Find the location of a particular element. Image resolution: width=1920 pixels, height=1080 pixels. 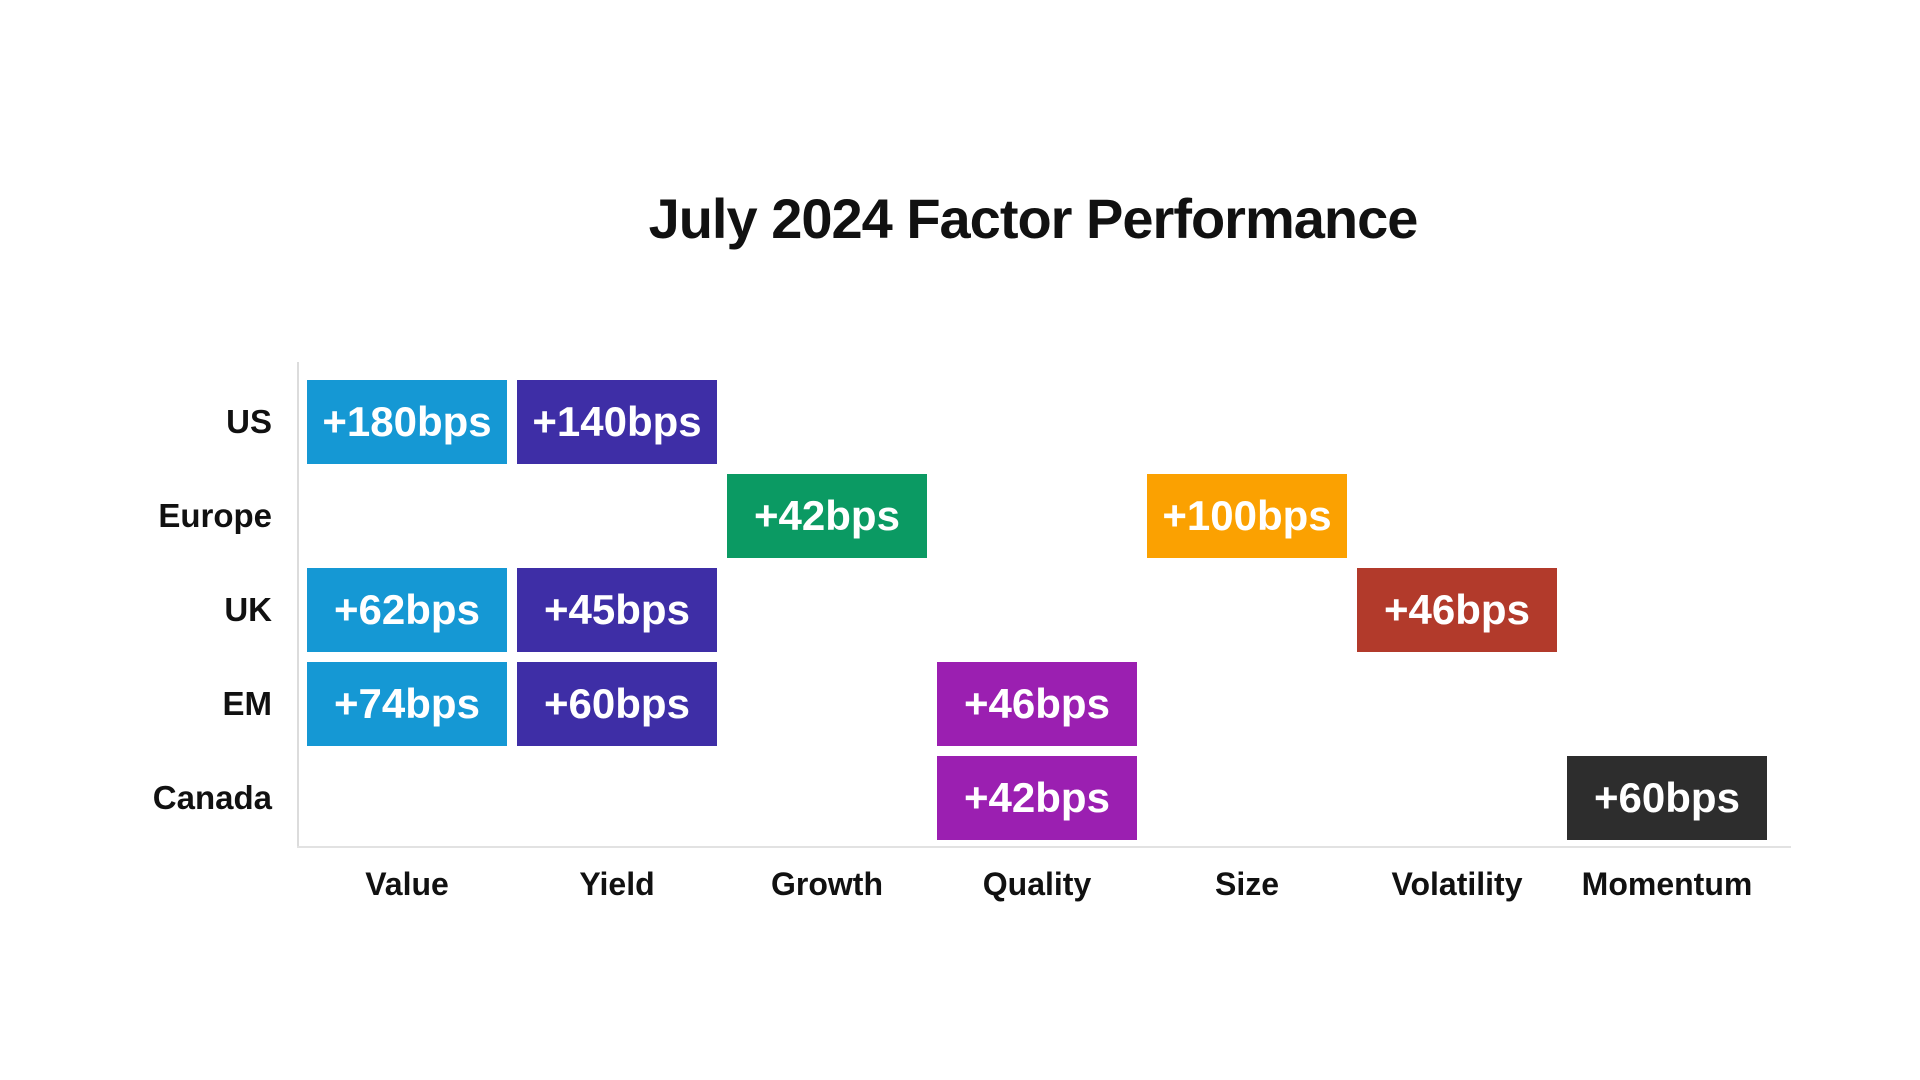

cell-us-yield: +140bps is located at coordinates (617, 422).